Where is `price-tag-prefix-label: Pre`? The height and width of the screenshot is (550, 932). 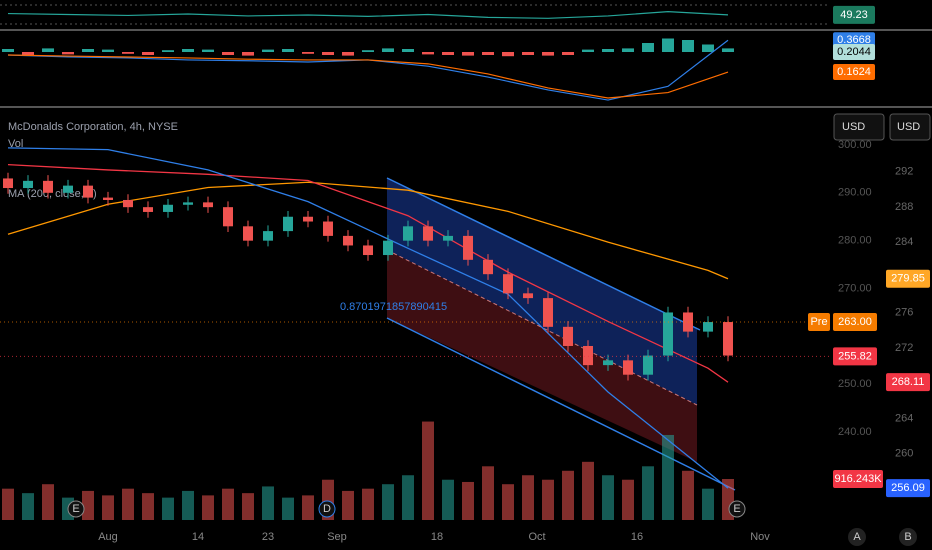
price-tag-prefix-label: Pre is located at coordinates (818, 322).